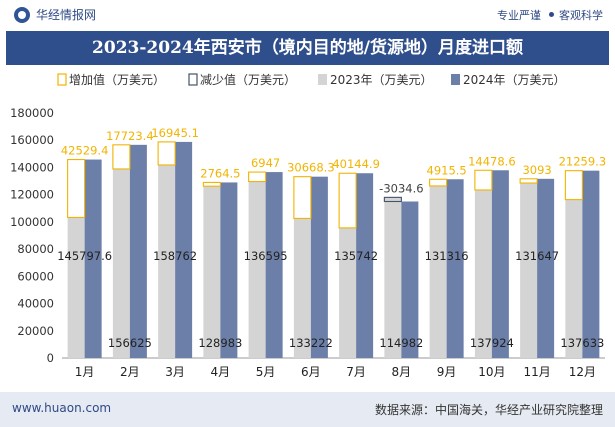  I want to click on change-label: 16945.1, so click(175, 133).